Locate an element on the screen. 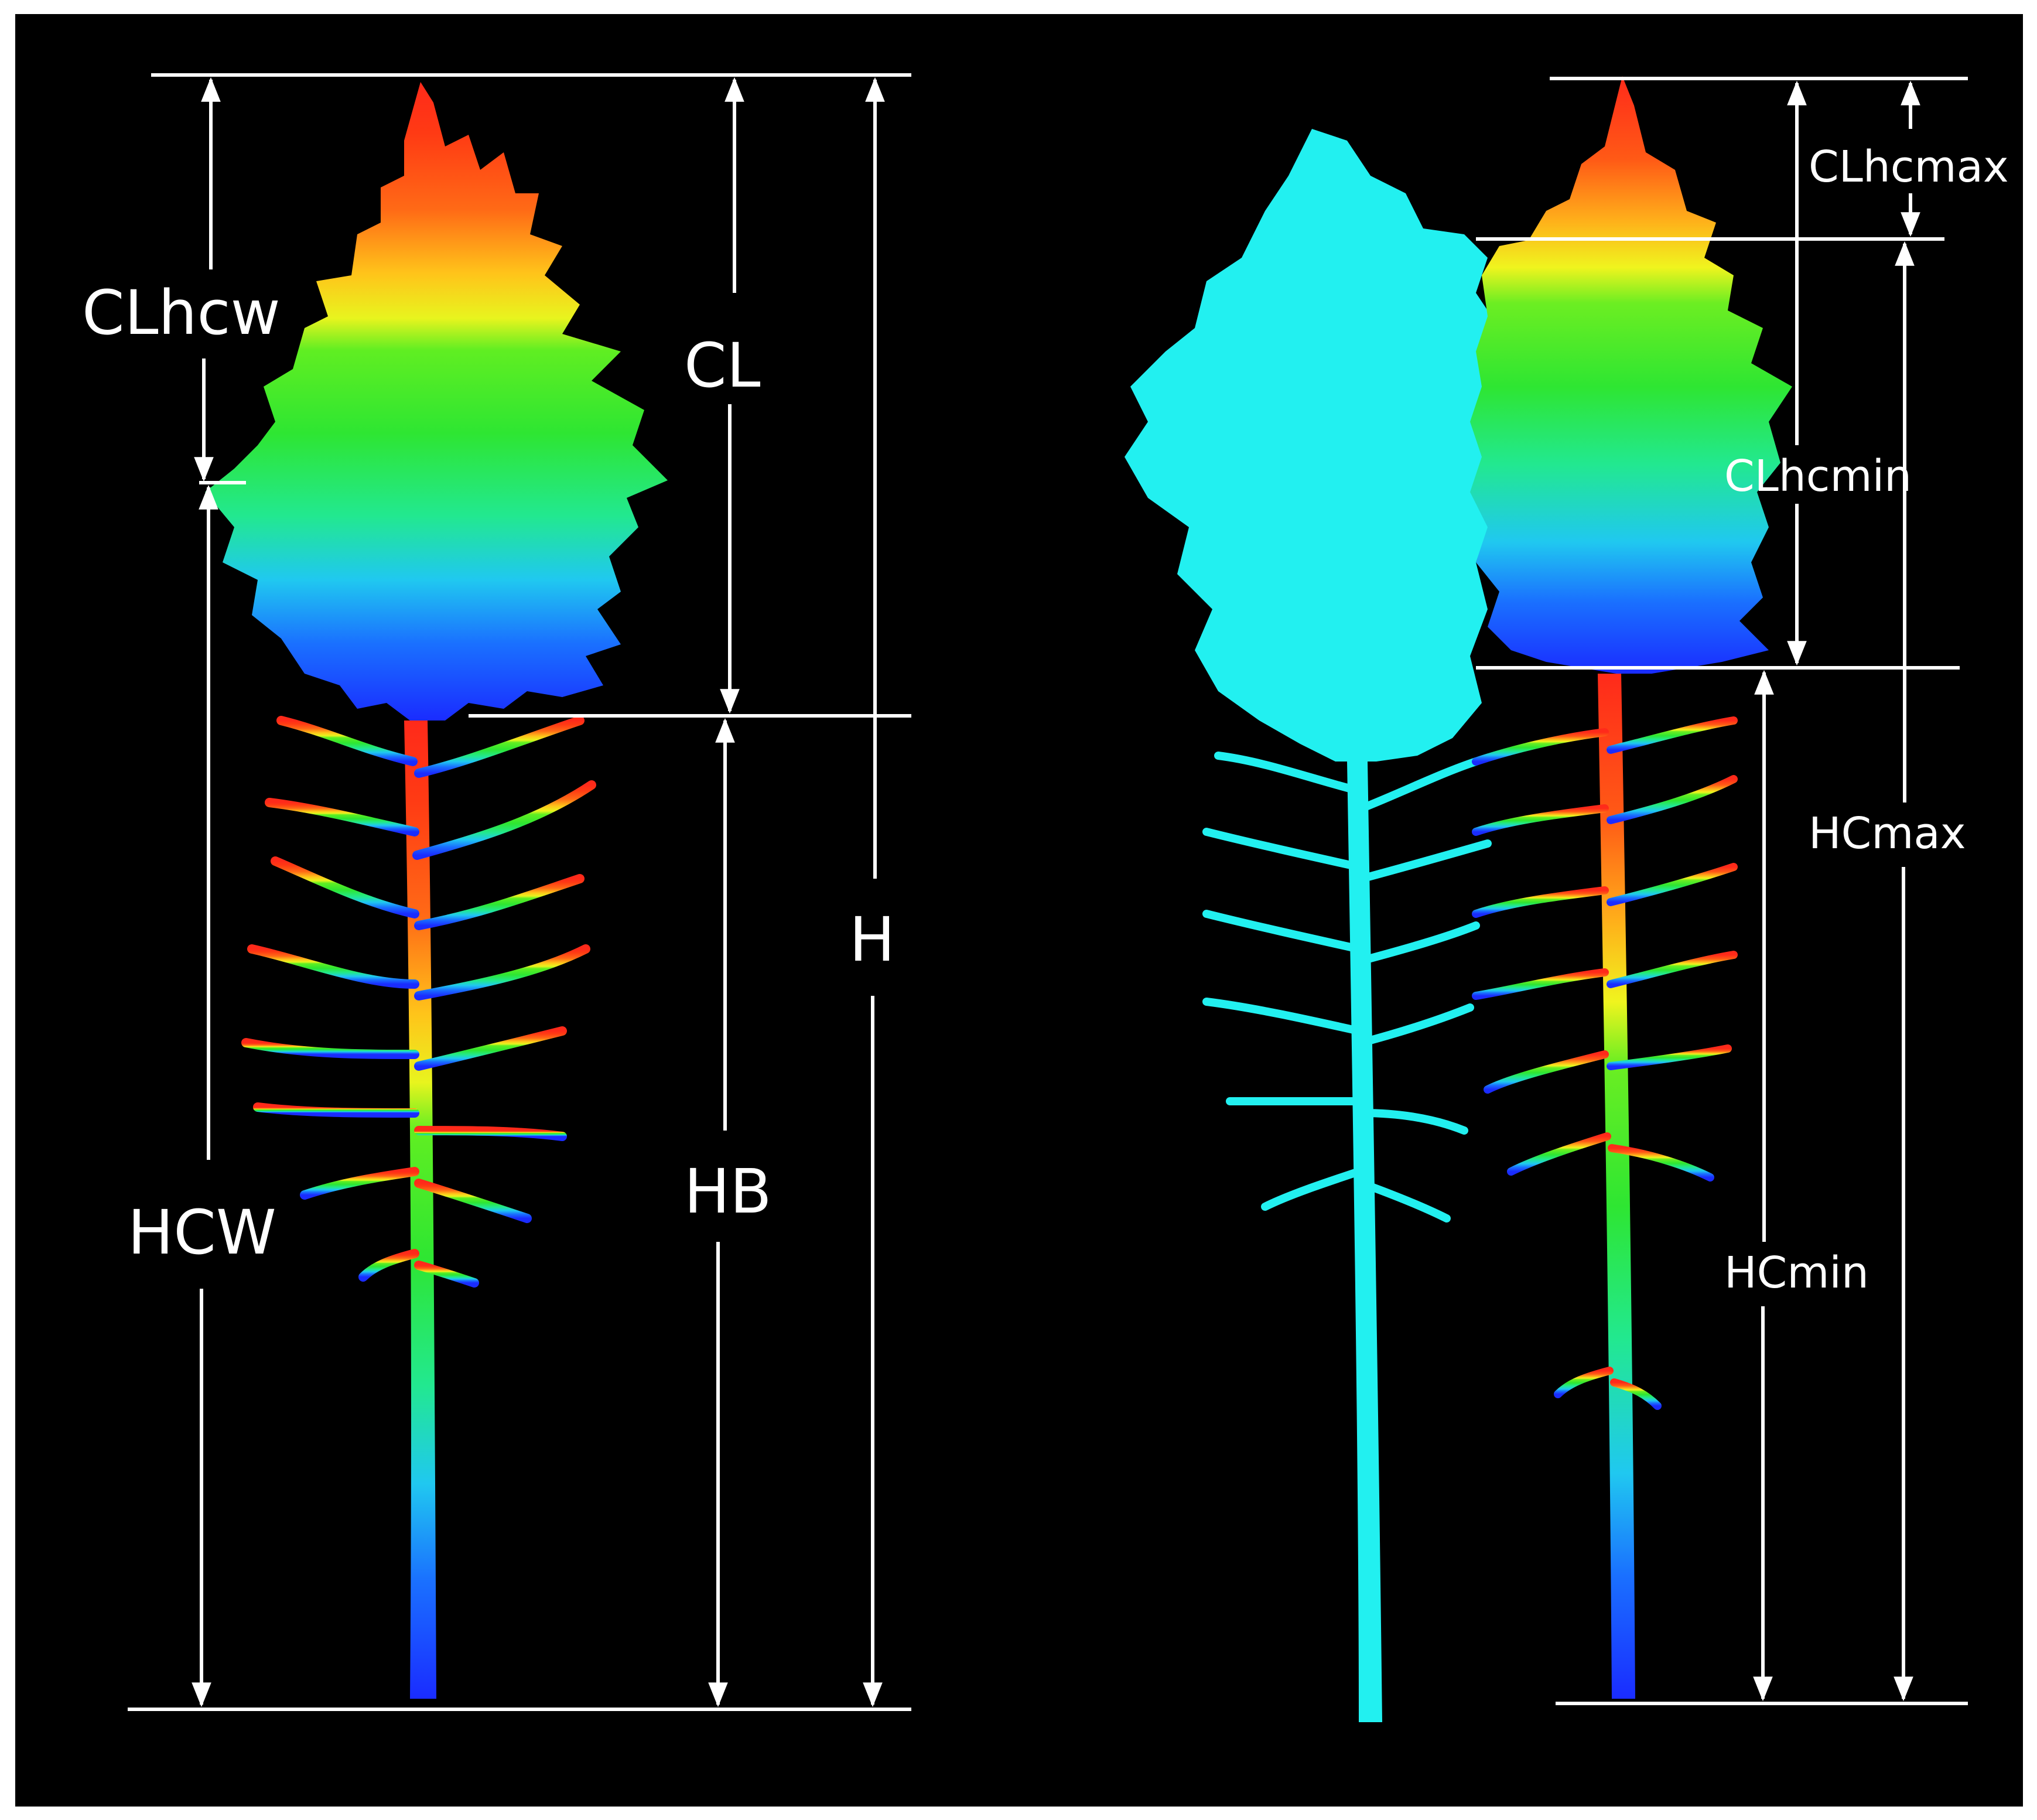  right-labels: CLhcmax CLhcmin HCmax HCmin is located at coordinates (1866, 720).